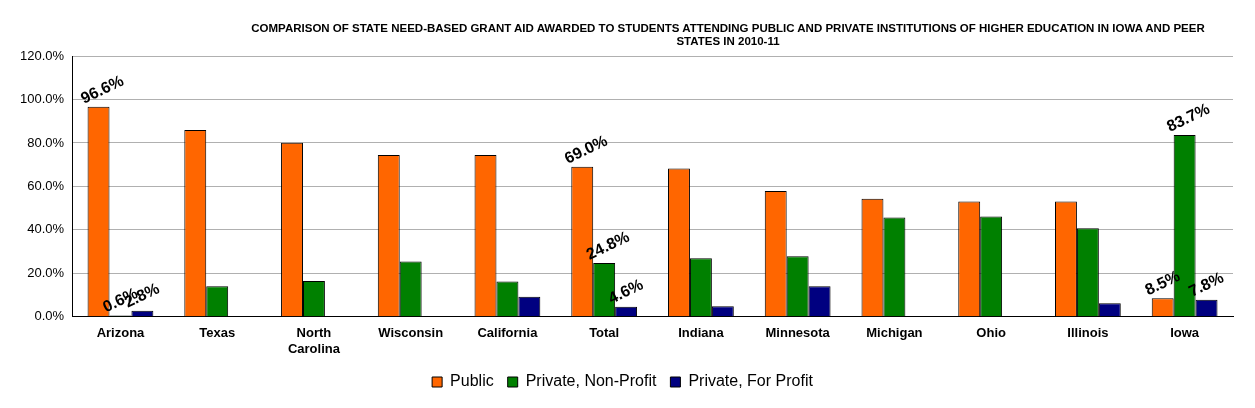 This screenshot has height=408, width=1255. What do you see at coordinates (46, 272) in the screenshot?
I see `y-tick-label: 20.0%` at bounding box center [46, 272].